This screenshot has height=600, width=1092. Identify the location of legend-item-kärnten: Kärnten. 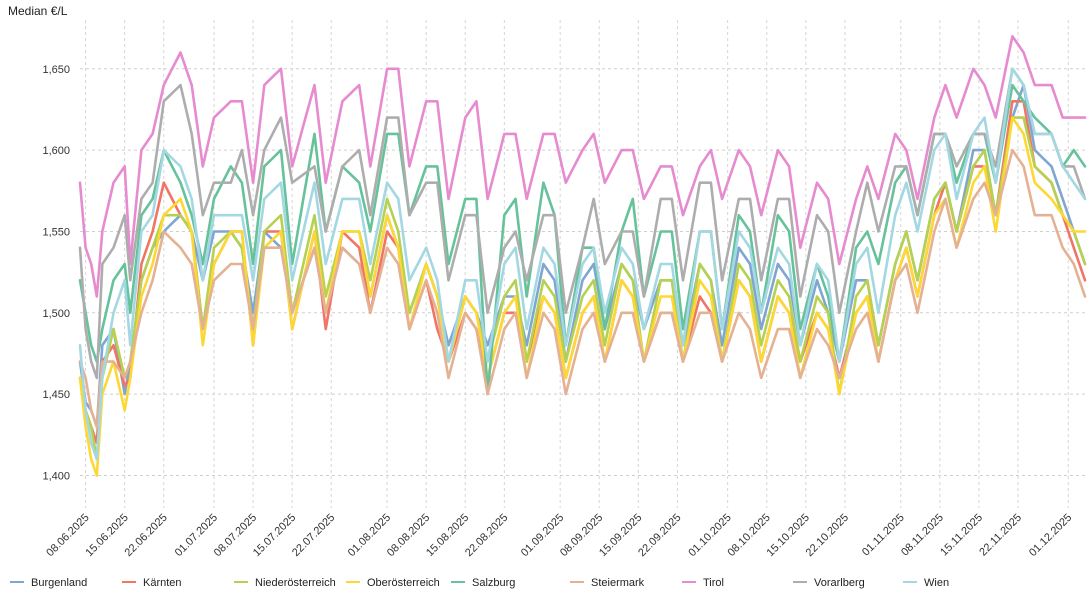
(152, 583).